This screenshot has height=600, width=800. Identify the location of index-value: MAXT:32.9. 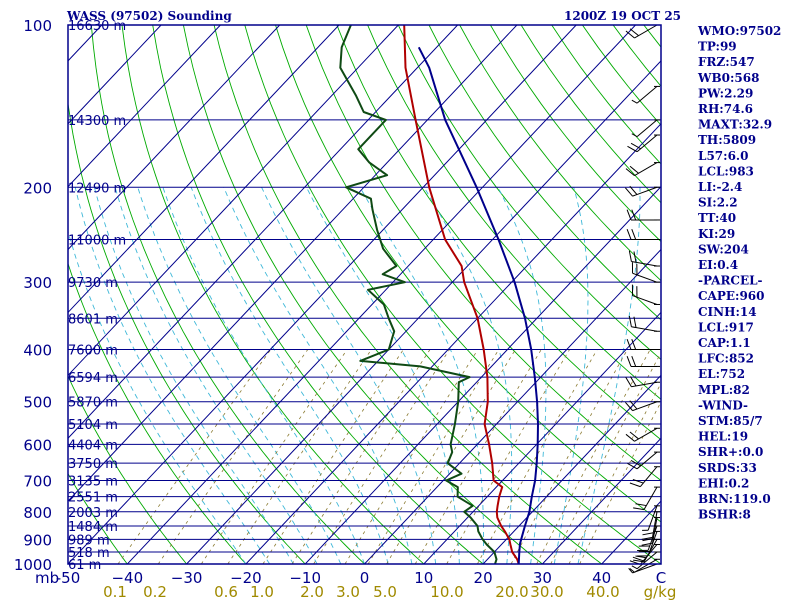
(735, 125).